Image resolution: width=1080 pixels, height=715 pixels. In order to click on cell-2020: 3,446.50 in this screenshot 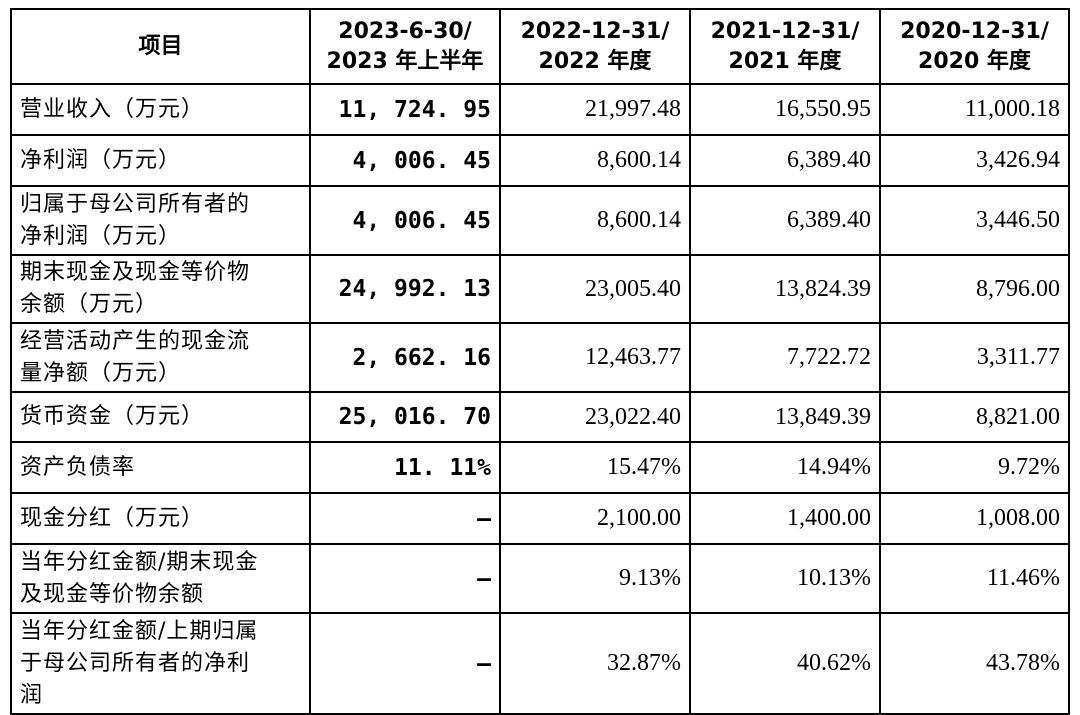, I will do `click(974, 220)`.